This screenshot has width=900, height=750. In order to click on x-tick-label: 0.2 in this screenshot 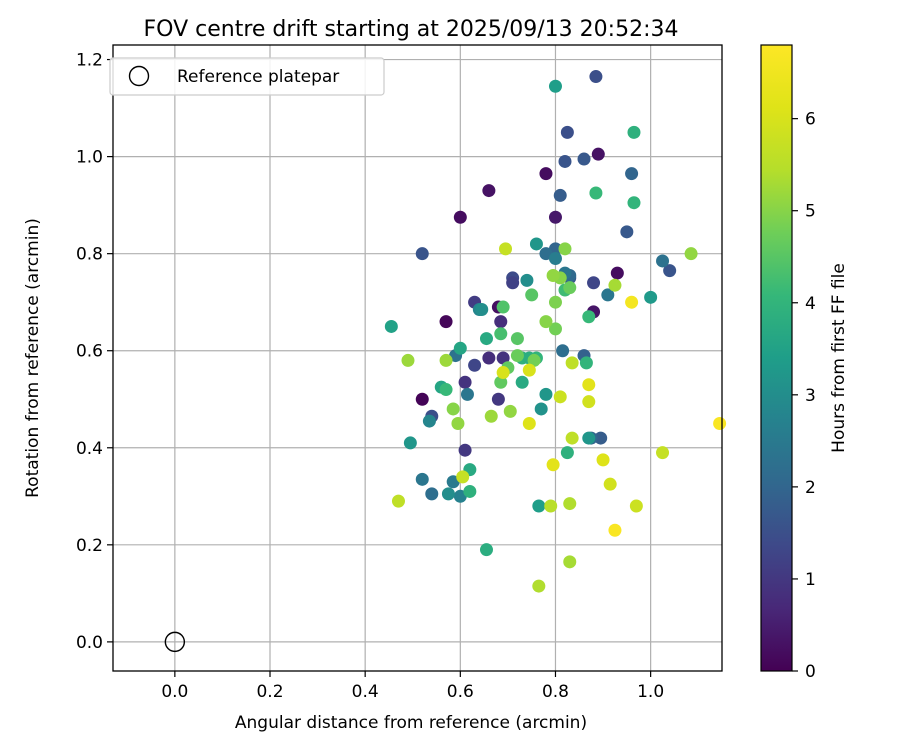, I will do `click(269, 692)`.